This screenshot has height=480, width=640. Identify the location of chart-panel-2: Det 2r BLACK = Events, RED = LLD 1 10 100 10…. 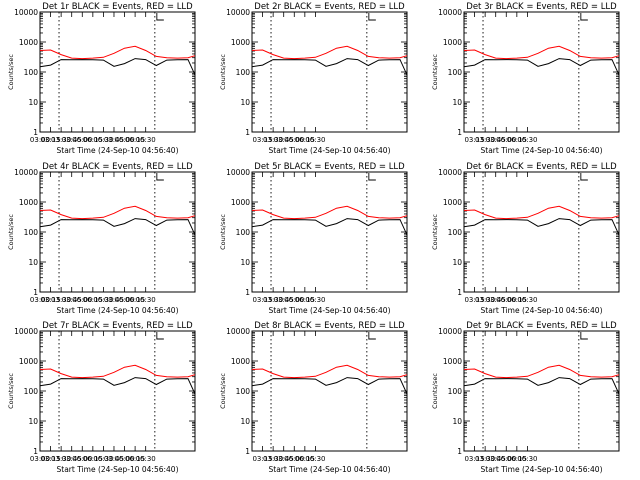
(313, 78).